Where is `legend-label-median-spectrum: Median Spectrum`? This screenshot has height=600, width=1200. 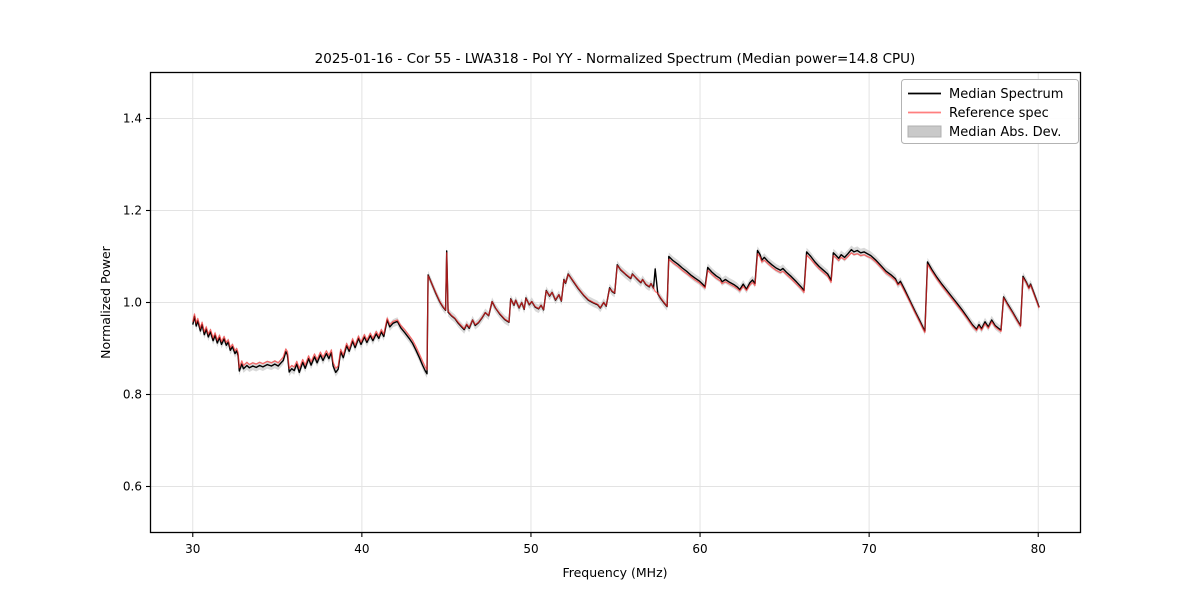 legend-label-median-spectrum: Median Spectrum is located at coordinates (1006, 94).